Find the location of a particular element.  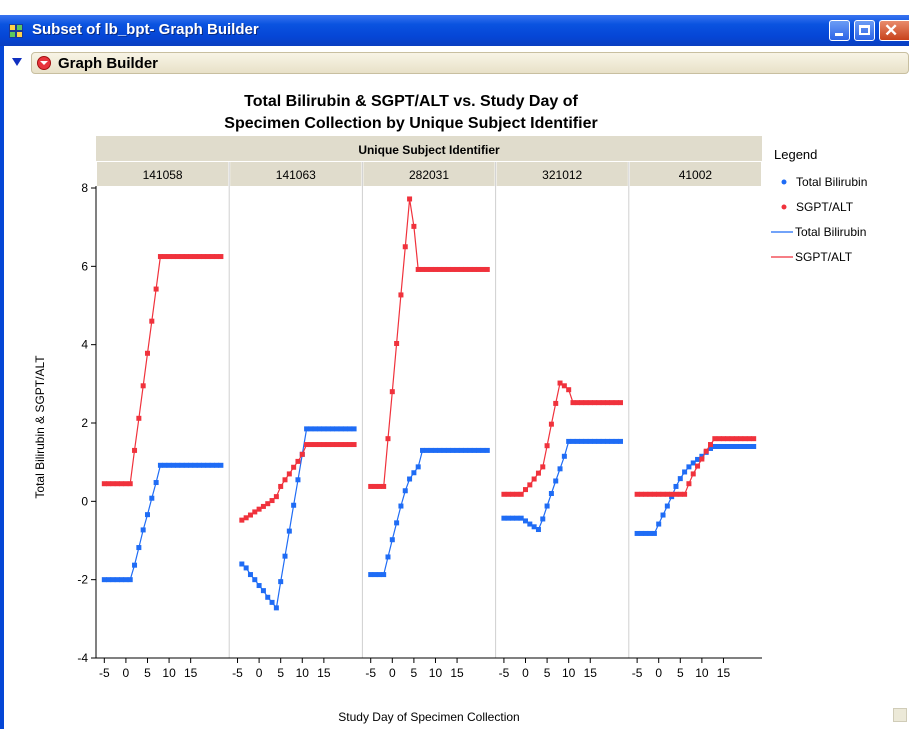

x-tick-label: 10 is located at coordinates (303, 673).